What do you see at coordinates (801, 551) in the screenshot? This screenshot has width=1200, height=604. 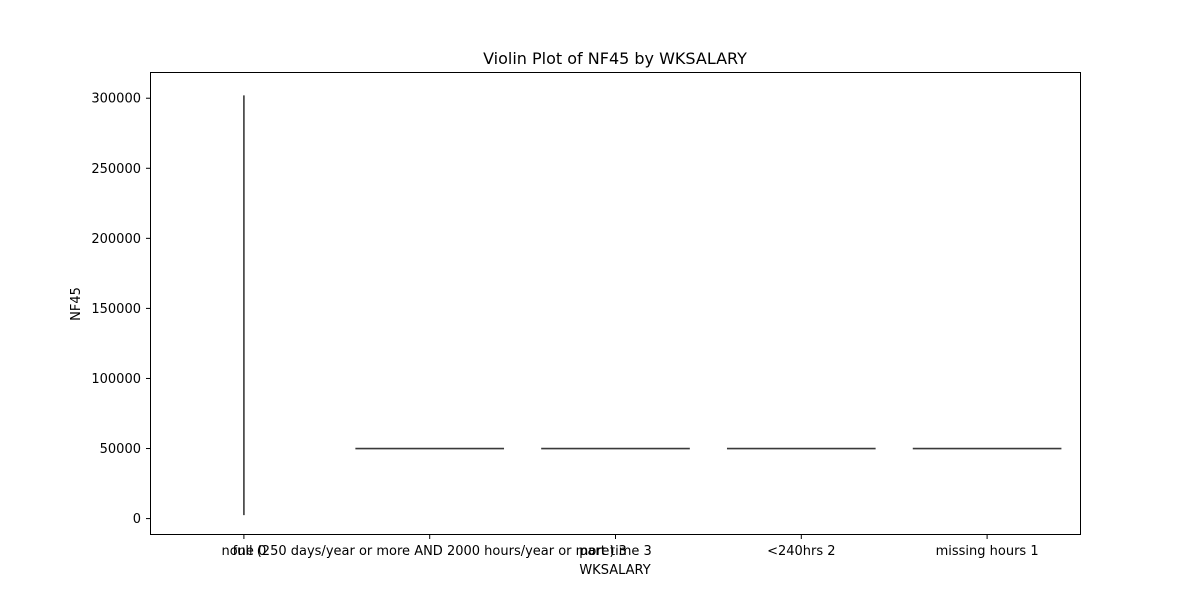 I see `x-tick-label: <240hrs 2` at bounding box center [801, 551].